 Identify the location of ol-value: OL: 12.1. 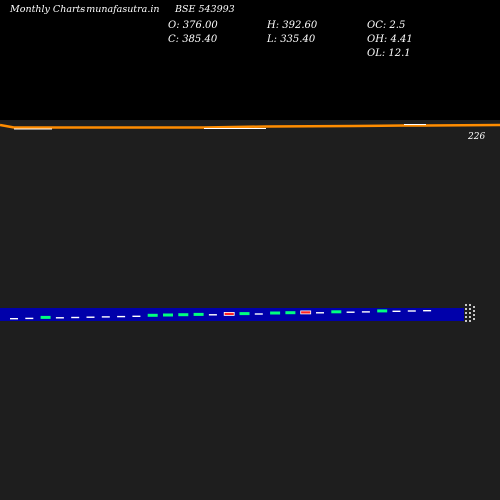
(389, 53).